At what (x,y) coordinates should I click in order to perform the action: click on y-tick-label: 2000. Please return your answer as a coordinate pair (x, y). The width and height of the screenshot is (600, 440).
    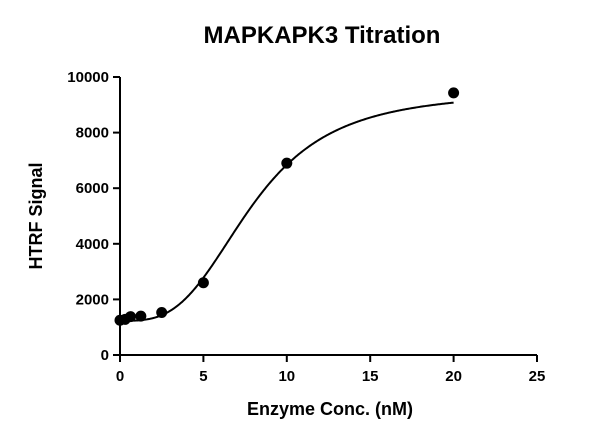
    Looking at the image, I should click on (92, 299).